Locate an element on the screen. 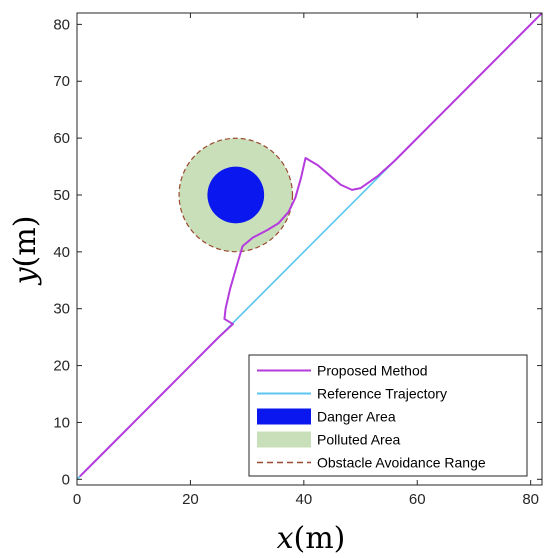  x-tick-label: 40 is located at coordinates (303, 499).